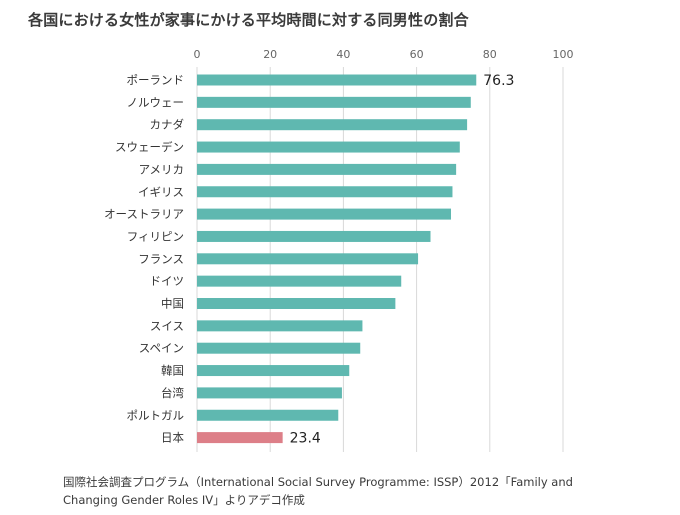 Image resolution: width=680 pixels, height=515 pixels. Describe the element at coordinates (161, 169) in the screenshot. I see `category-label: アメリカ` at that location.